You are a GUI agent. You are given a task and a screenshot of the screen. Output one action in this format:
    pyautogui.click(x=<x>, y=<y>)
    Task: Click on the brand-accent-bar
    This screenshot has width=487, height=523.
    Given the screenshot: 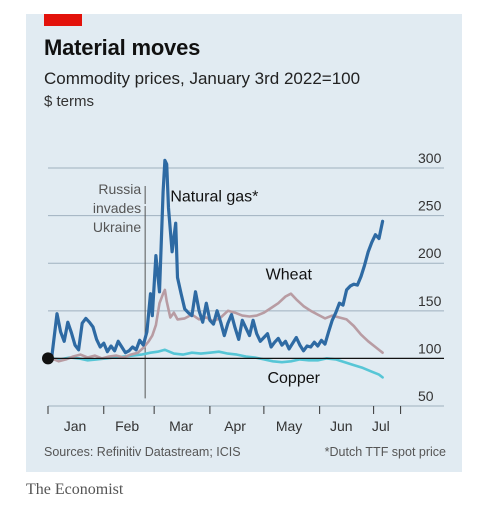 What is the action you would take?
    pyautogui.click(x=63, y=20)
    